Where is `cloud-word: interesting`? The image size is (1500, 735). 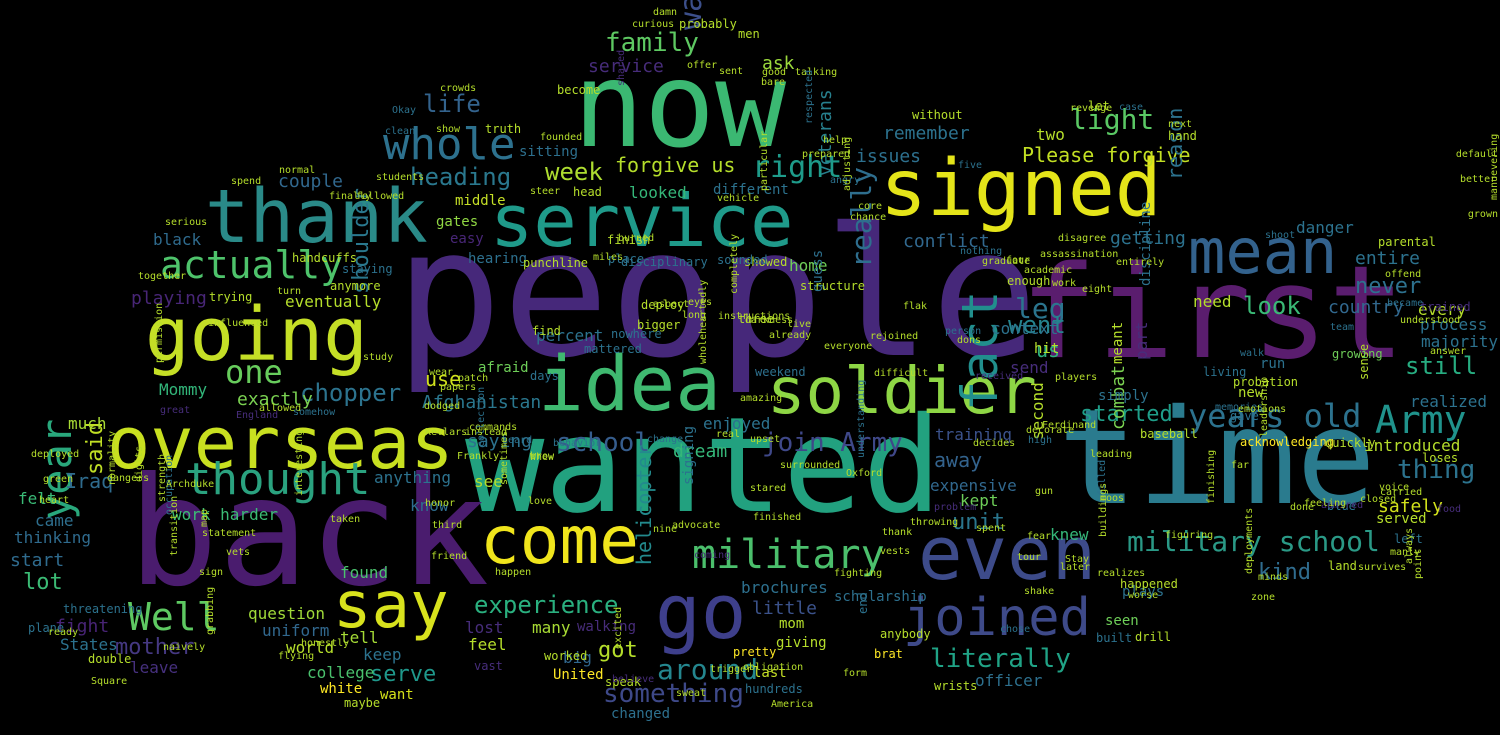
cloud-word: interesting is located at coordinates (299, 462).